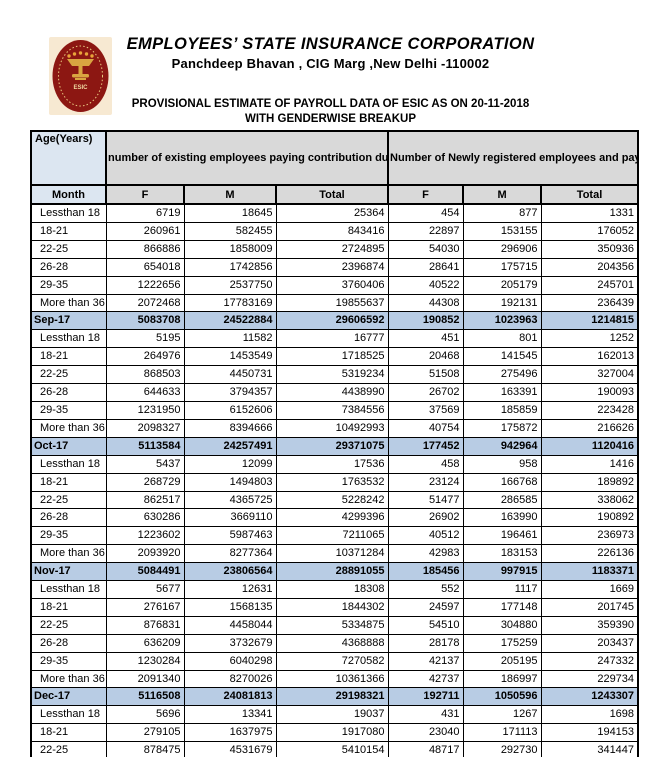  I want to click on table-row: Lessthan 18 5195 11582 16777 451 801 1252, so click(334, 339).